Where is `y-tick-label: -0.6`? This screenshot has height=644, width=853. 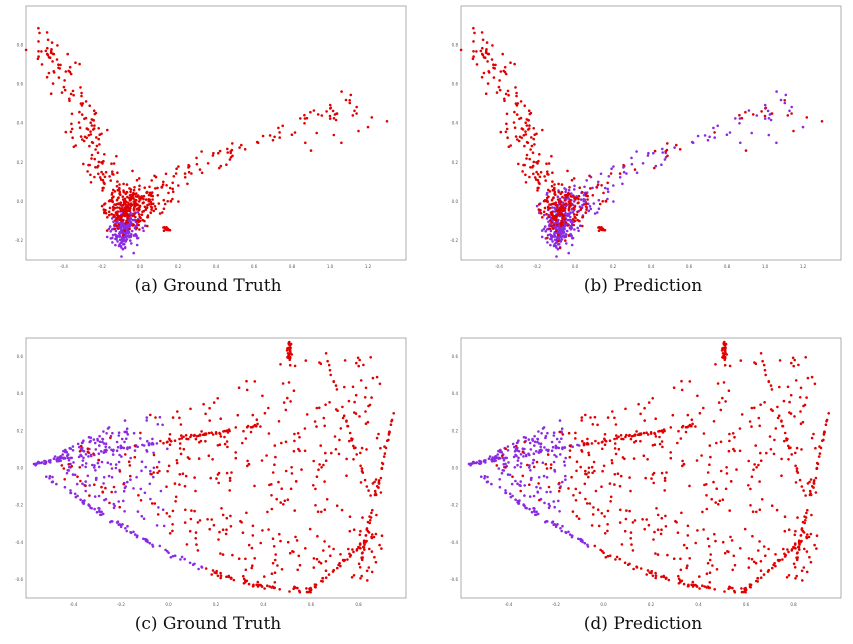 y-tick-label: -0.6 is located at coordinates (454, 579).